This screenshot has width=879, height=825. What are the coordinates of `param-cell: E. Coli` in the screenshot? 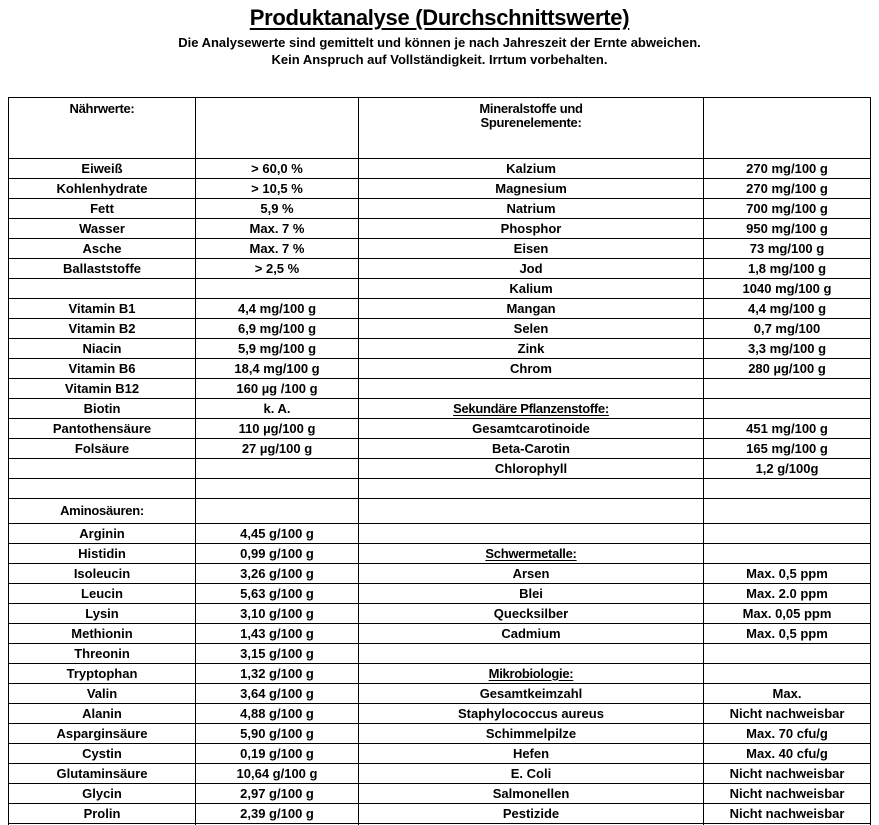 It's located at (531, 773).